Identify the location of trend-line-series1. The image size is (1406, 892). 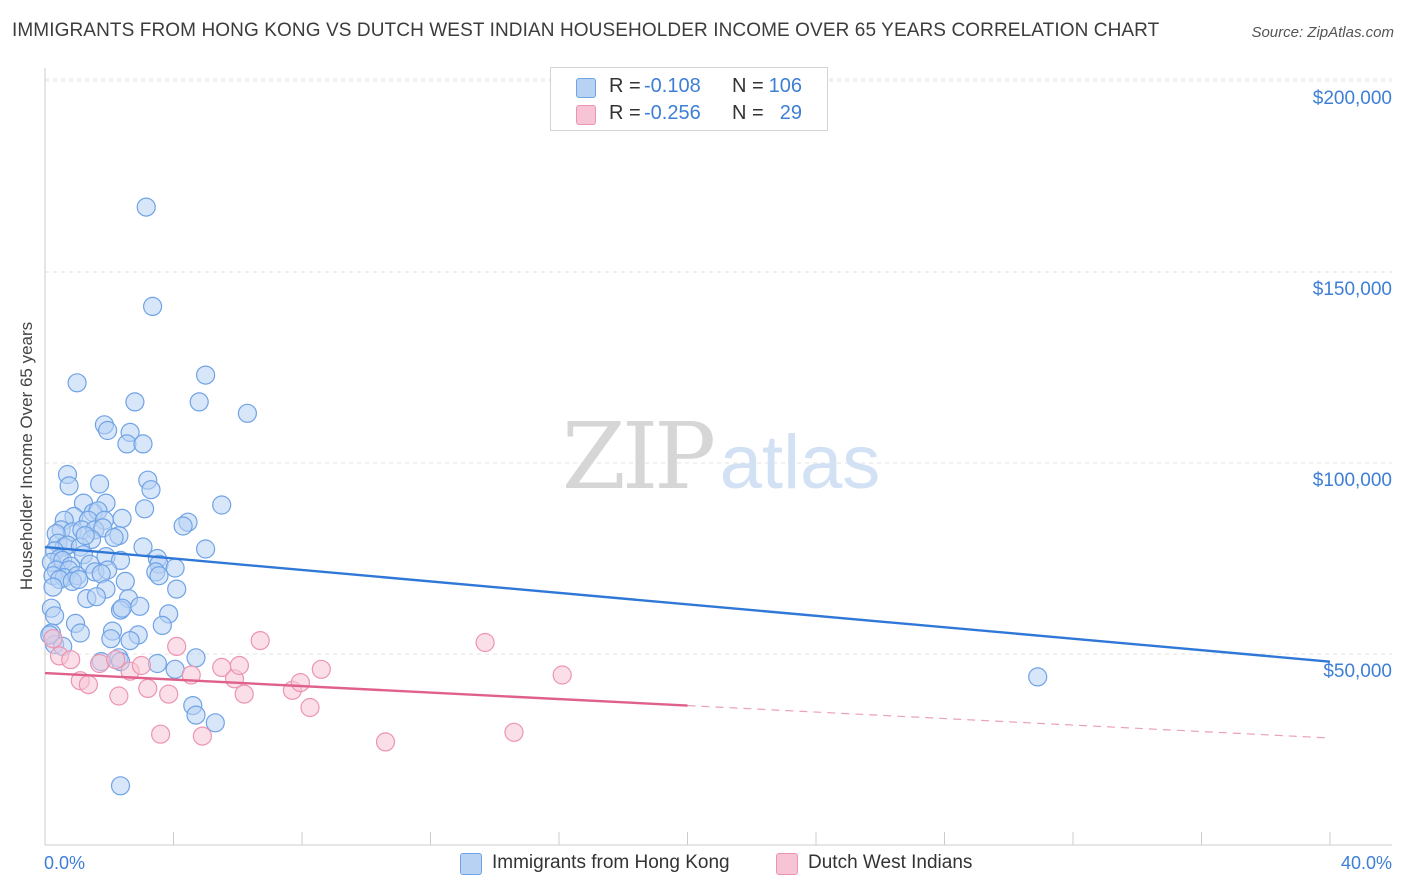
(366, 689).